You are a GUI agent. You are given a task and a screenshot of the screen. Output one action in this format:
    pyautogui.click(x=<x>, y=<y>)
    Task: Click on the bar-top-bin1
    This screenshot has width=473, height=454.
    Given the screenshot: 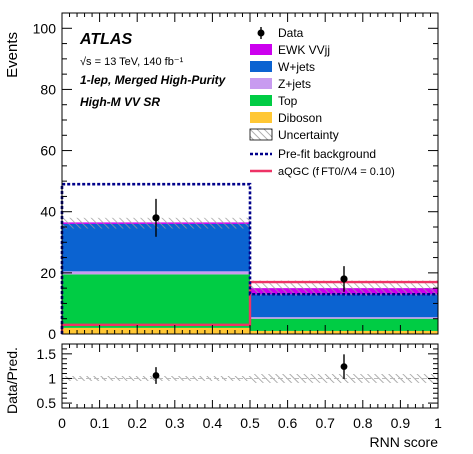 What is the action you would take?
    pyautogui.click(x=344, y=324)
    